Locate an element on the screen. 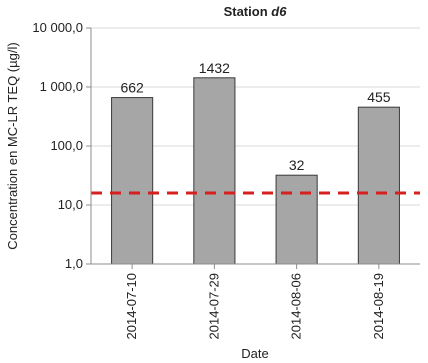 The height and width of the screenshot is (363, 428). y-tick-label: 10,0 is located at coordinates (70, 204).